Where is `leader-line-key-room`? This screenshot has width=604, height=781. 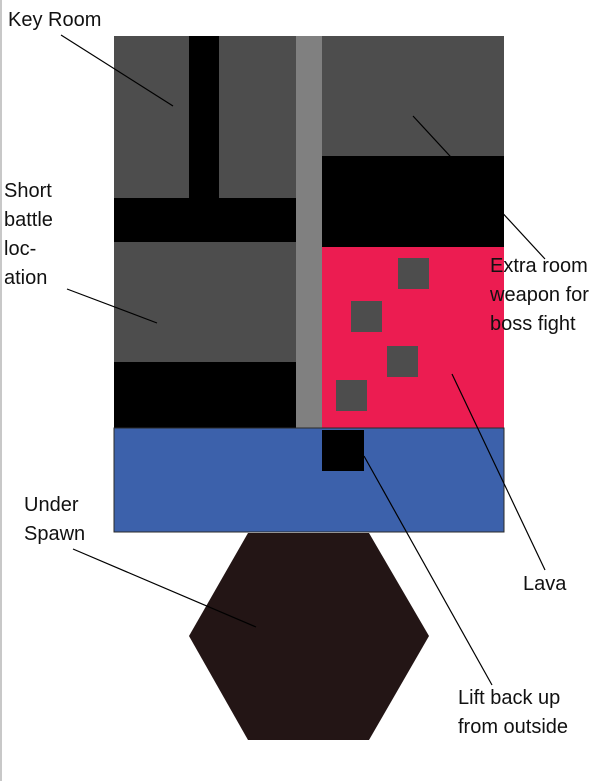
leader-line-key-room is located at coordinates (117, 70).